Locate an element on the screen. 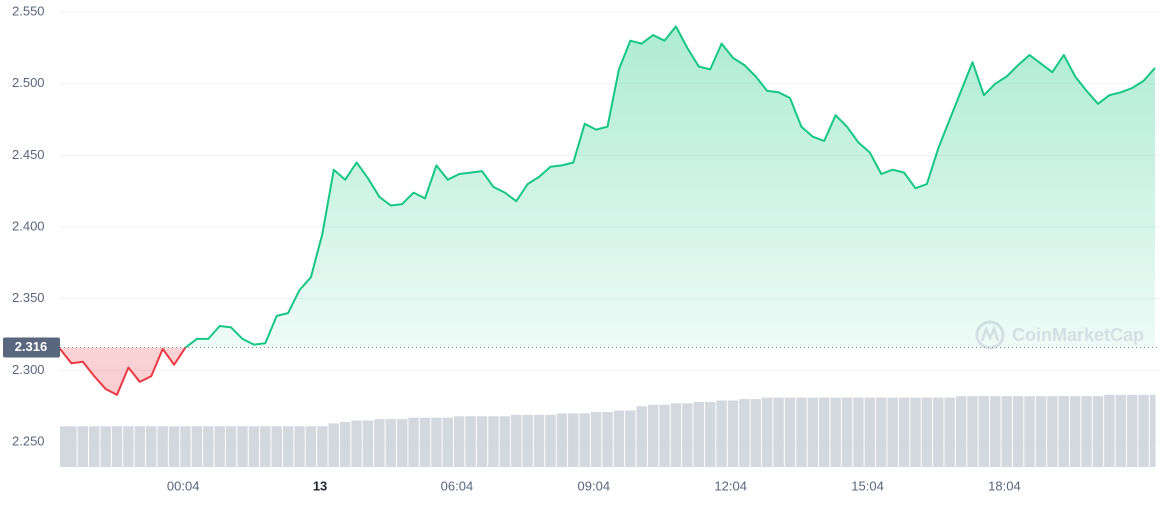 The height and width of the screenshot is (505, 1160). y-tick-label: 2.550 is located at coordinates (28, 10).